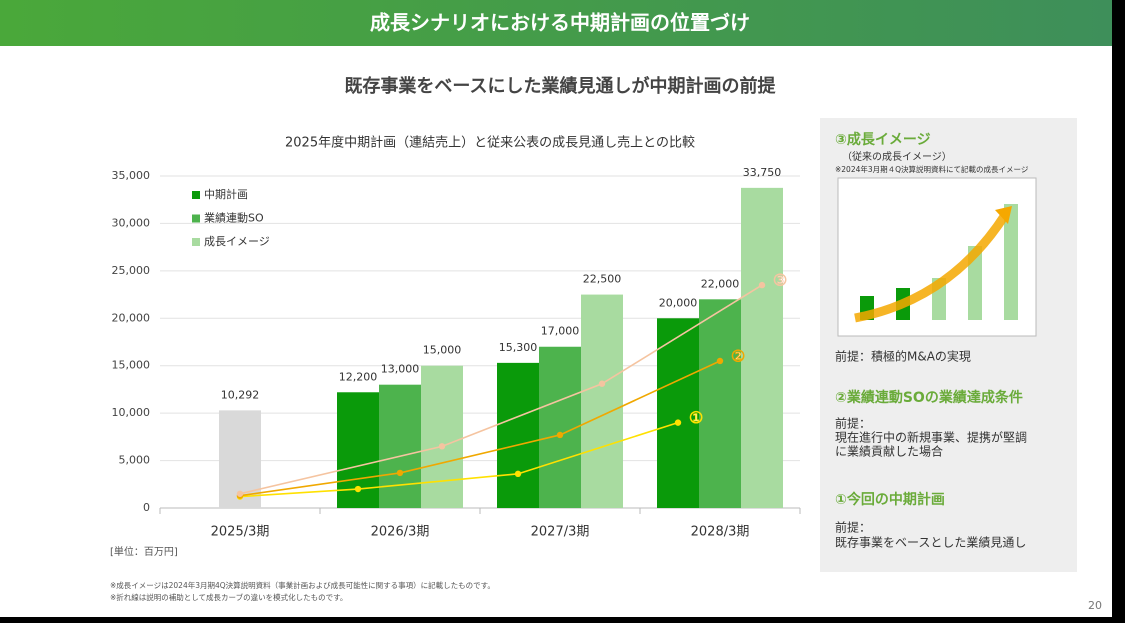 This screenshot has height=623, width=1125. I want to click on panel-note: ※2024年3月期４Q決算説明資料にて記載の成長イメージ, so click(932, 169).